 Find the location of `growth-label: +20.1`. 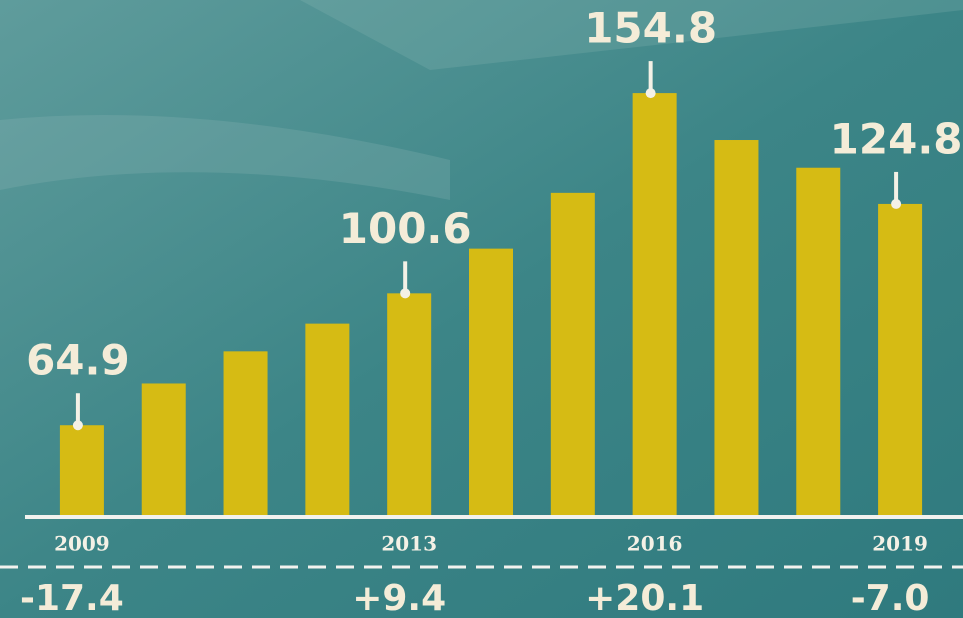

growth-label: +20.1 is located at coordinates (644, 598).